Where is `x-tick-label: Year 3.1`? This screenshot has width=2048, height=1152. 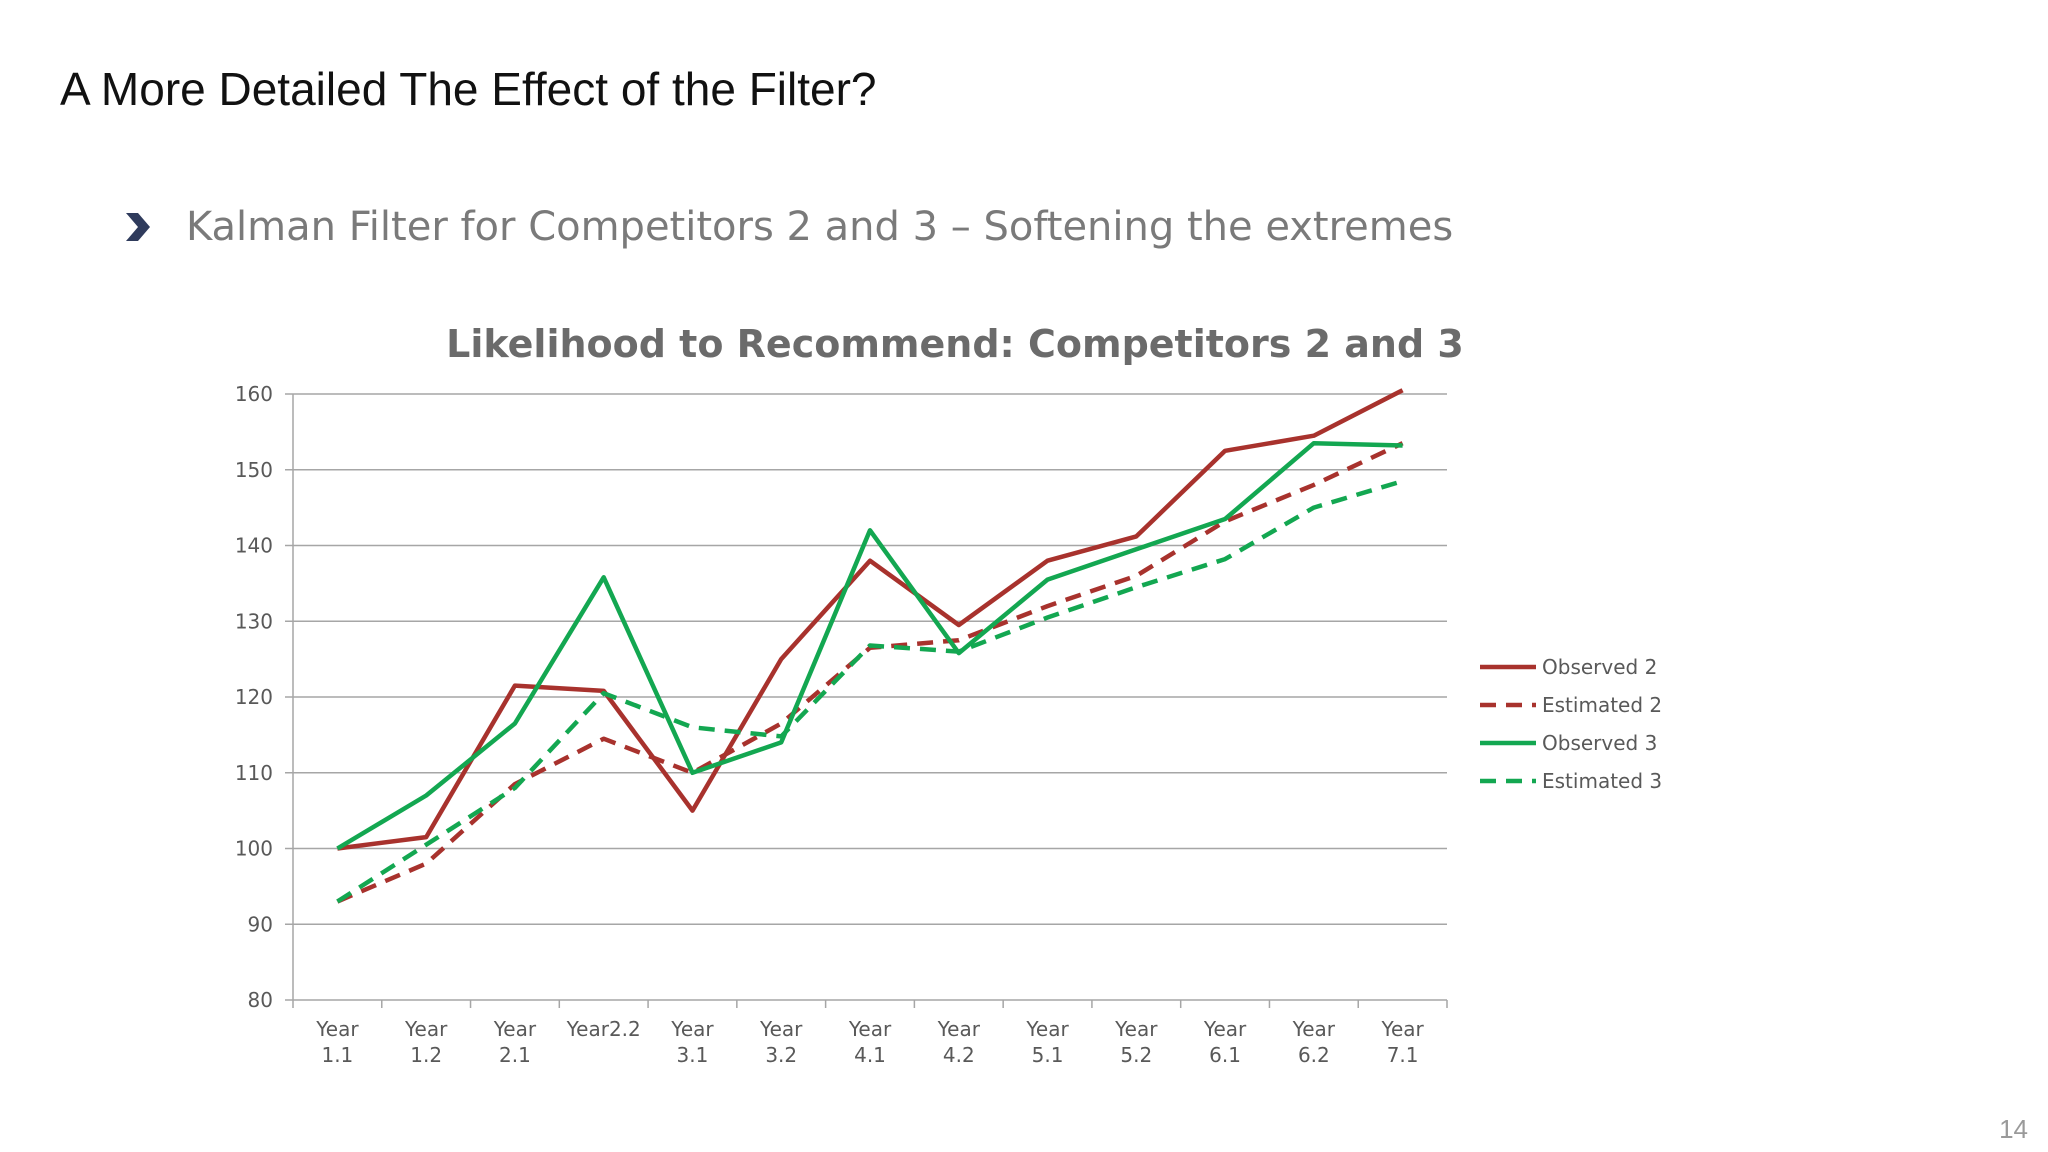
x-tick-label: Year 3.1 is located at coordinates (692, 1042).